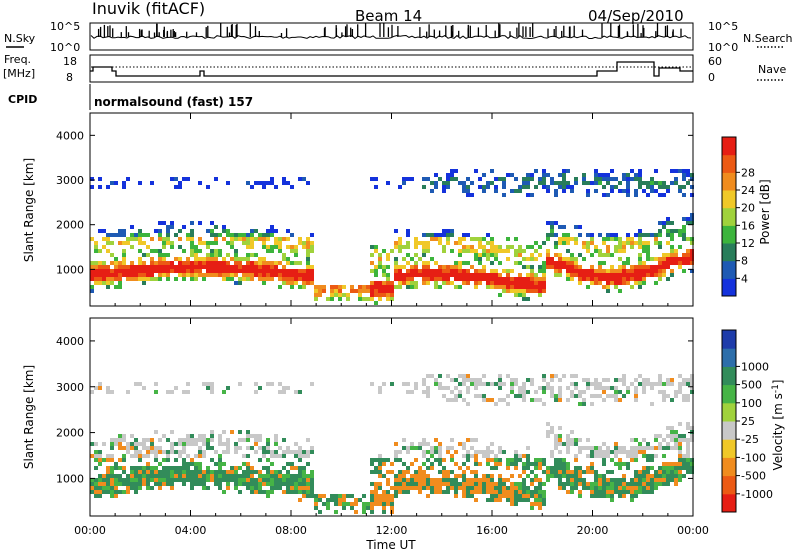  I want to click on colorbar-frame, so click(729, 216).